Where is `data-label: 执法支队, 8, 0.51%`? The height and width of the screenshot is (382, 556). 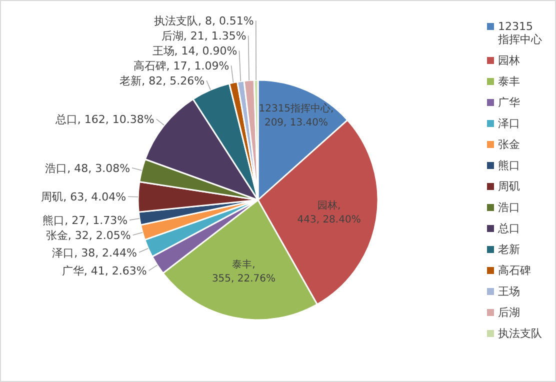 data-label: 执法支队, 8, 0.51% is located at coordinates (204, 21).